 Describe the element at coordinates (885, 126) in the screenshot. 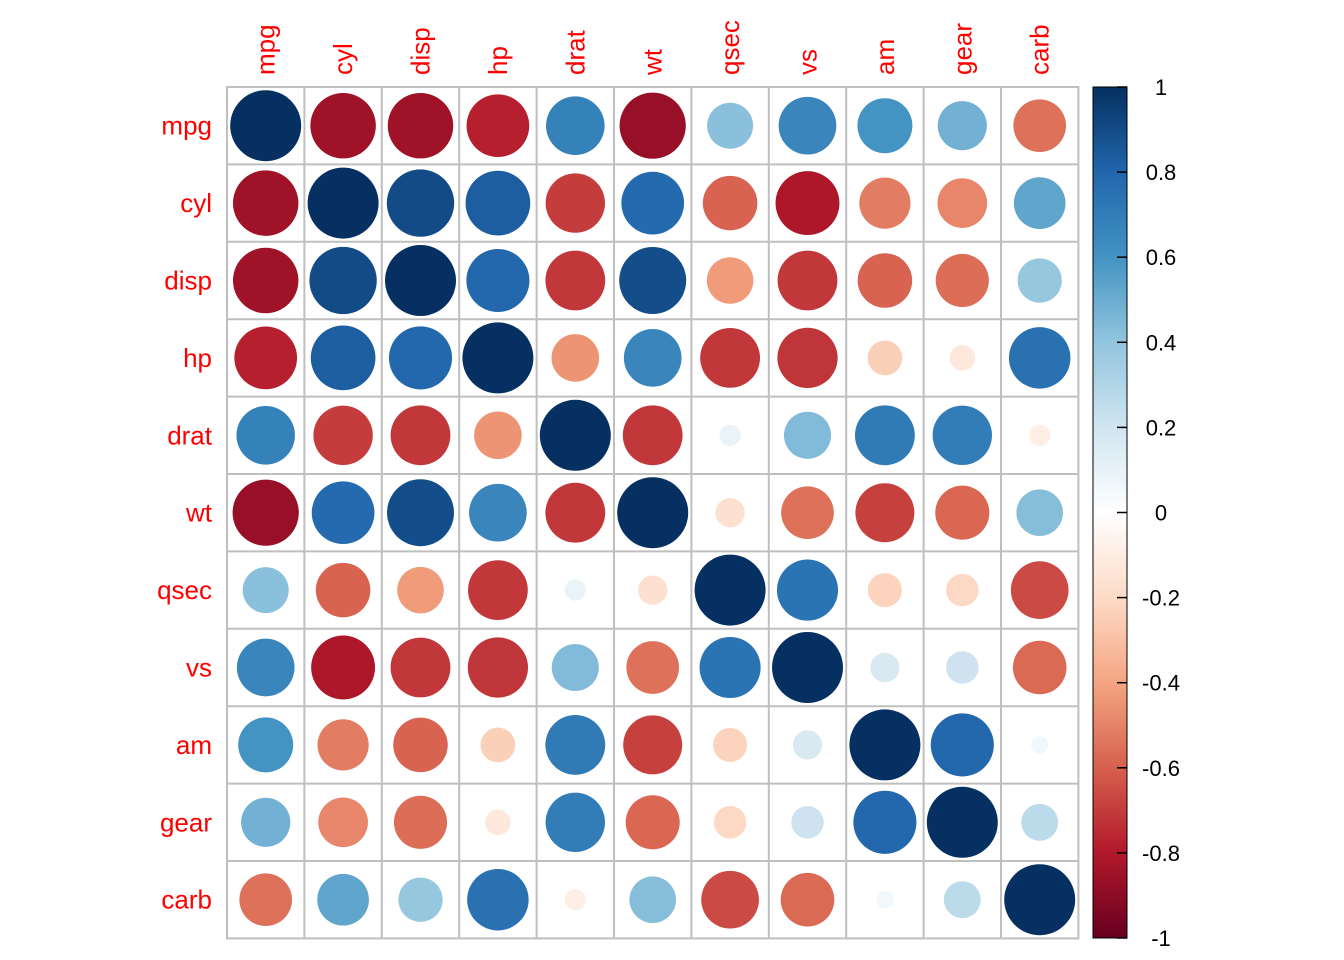

I see `corr-circle-mpg-am` at that location.